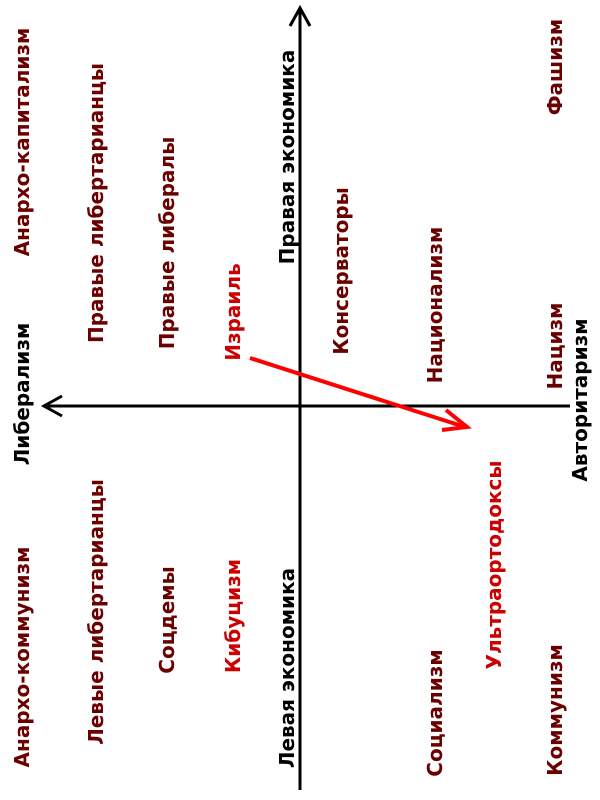  What do you see at coordinates (555, 67) in the screenshot?
I see `label-fascism: Фашизм` at bounding box center [555, 67].